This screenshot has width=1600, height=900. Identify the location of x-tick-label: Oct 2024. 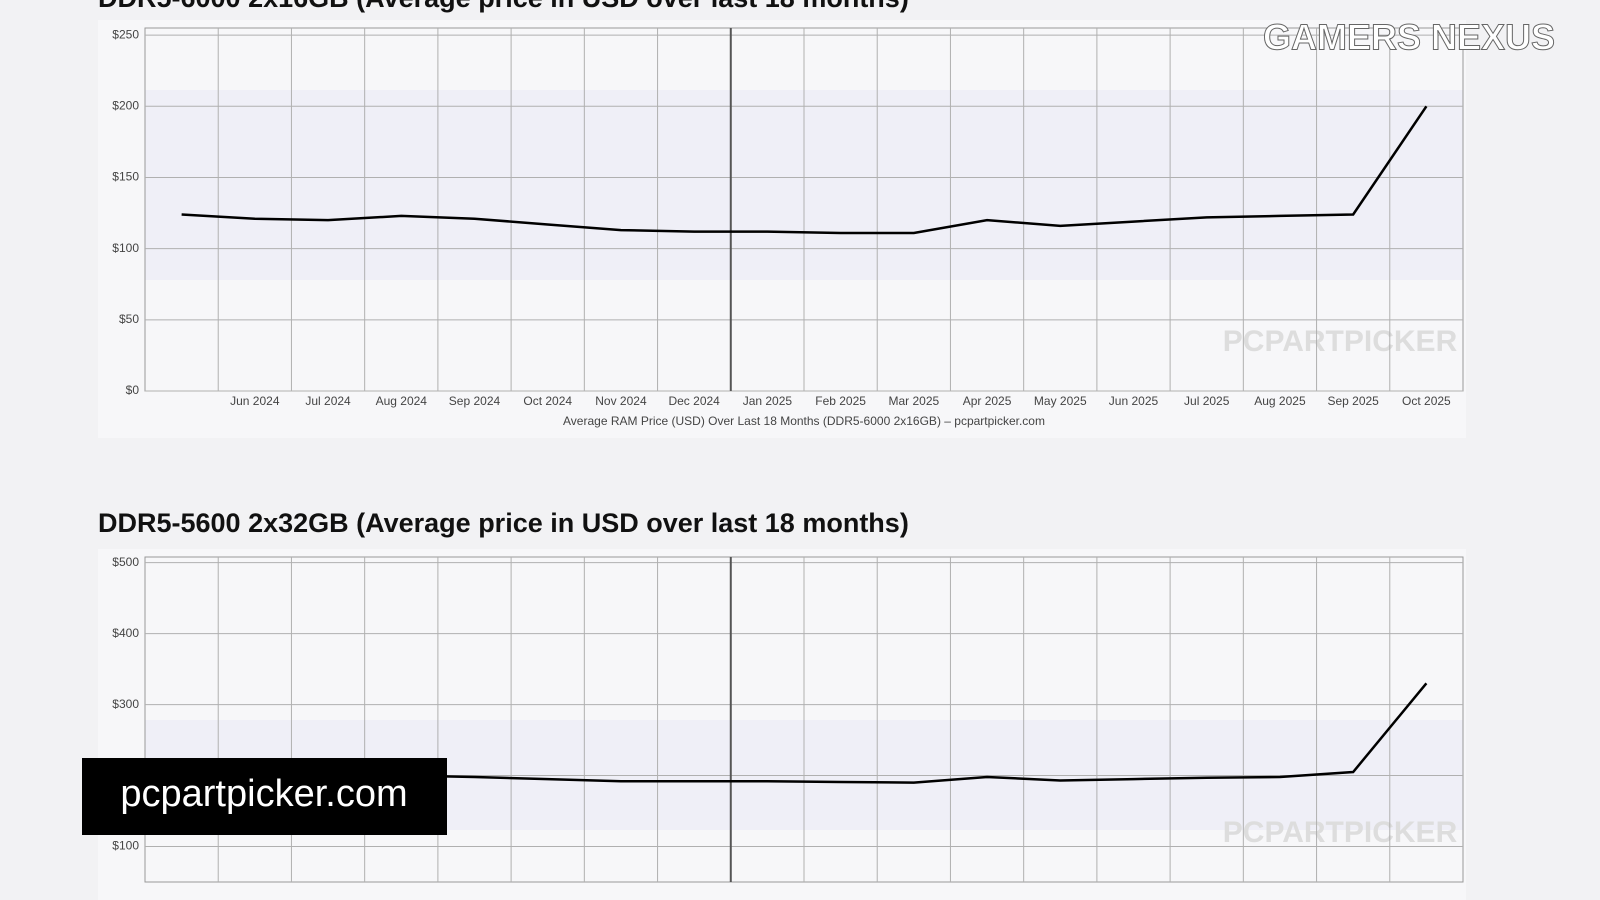
(547, 401).